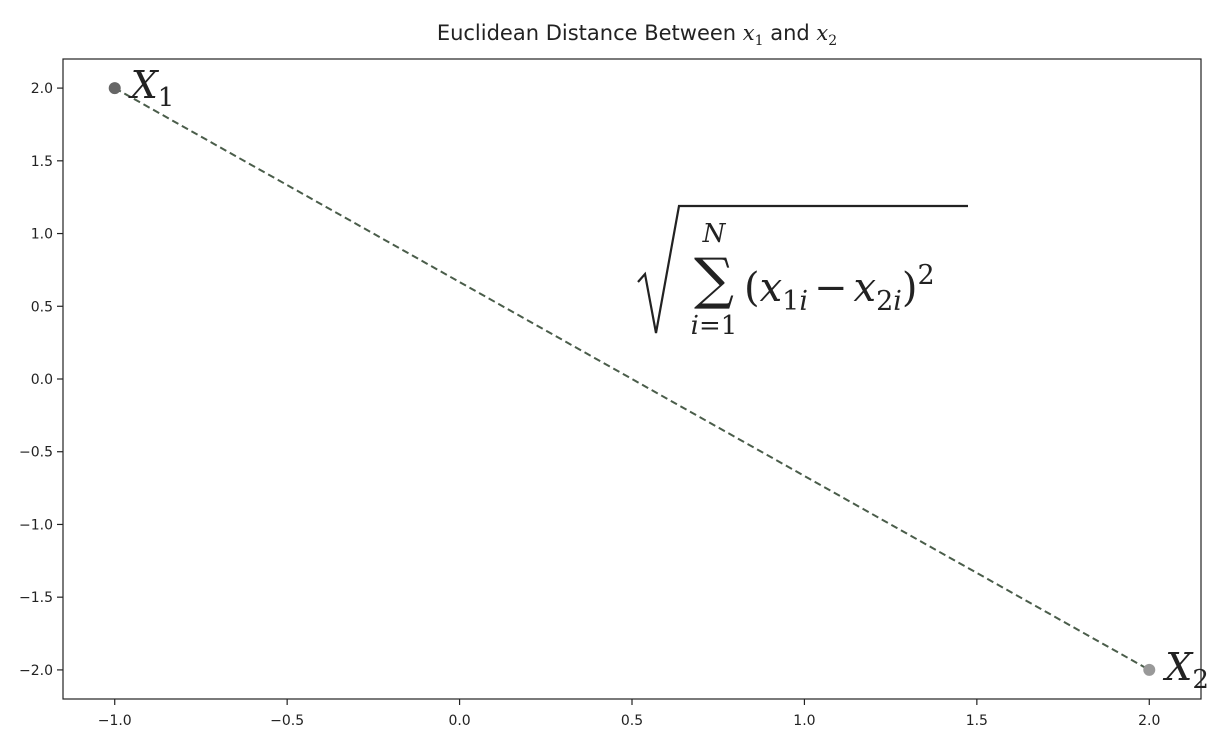 This screenshot has width=1228, height=750. What do you see at coordinates (36, 525) in the screenshot?
I see `y-tick-label: −1.0` at bounding box center [36, 525].